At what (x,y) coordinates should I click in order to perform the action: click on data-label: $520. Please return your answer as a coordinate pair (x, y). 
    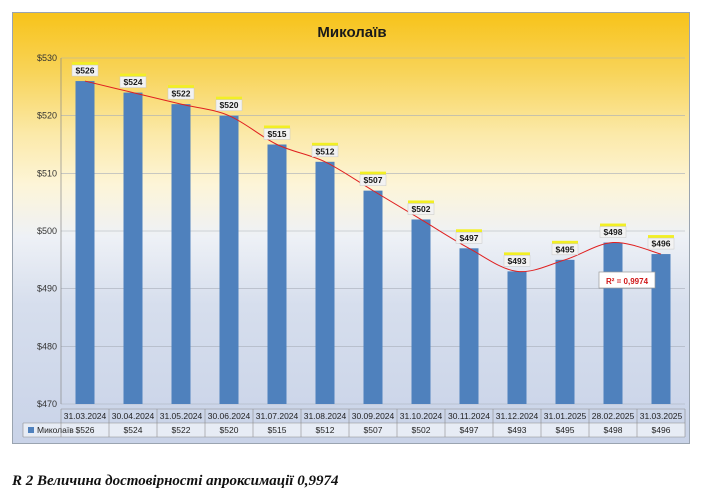
    Looking at the image, I should click on (229, 105).